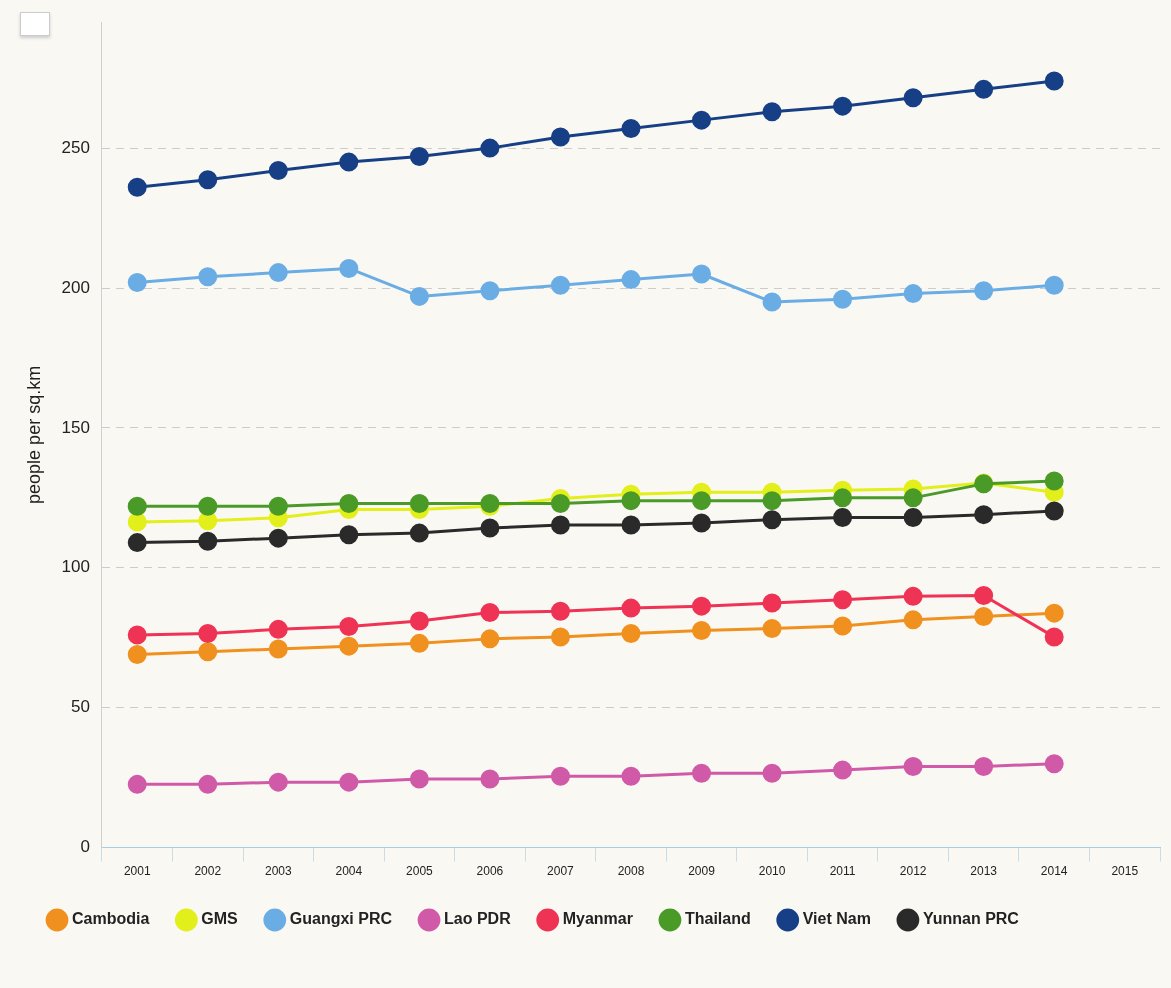 This screenshot has height=988, width=1171. Describe the element at coordinates (75, 147) in the screenshot. I see `y-tick-label: 250` at that location.